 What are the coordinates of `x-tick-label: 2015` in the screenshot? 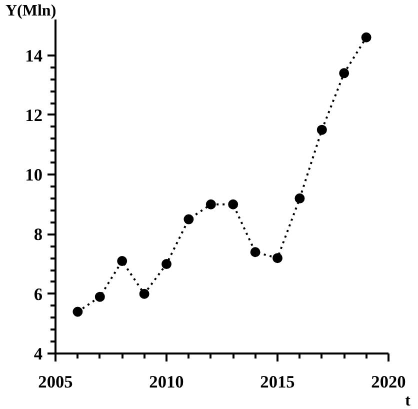 It's located at (278, 382).